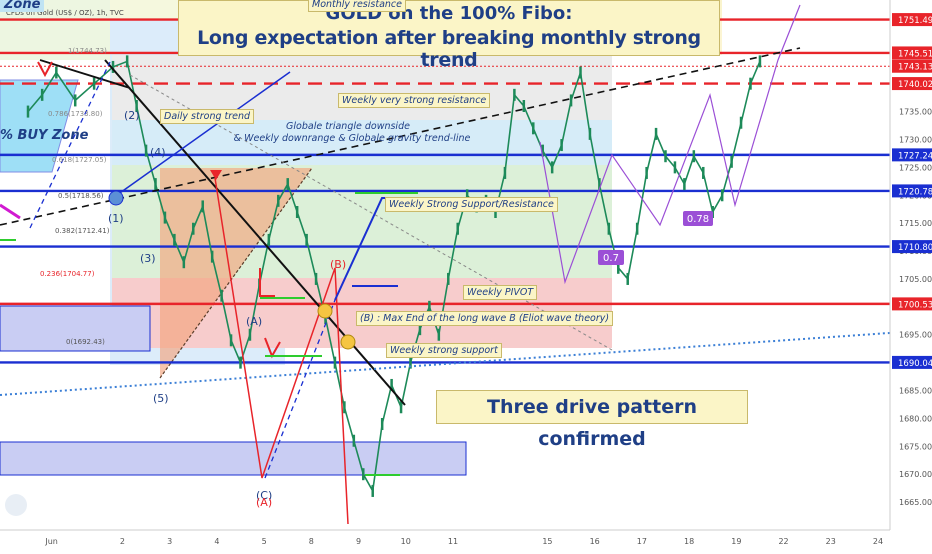  Describe the element at coordinates (915, 391) in the screenshot. I see `price-tick-label: 1685.00` at that location.